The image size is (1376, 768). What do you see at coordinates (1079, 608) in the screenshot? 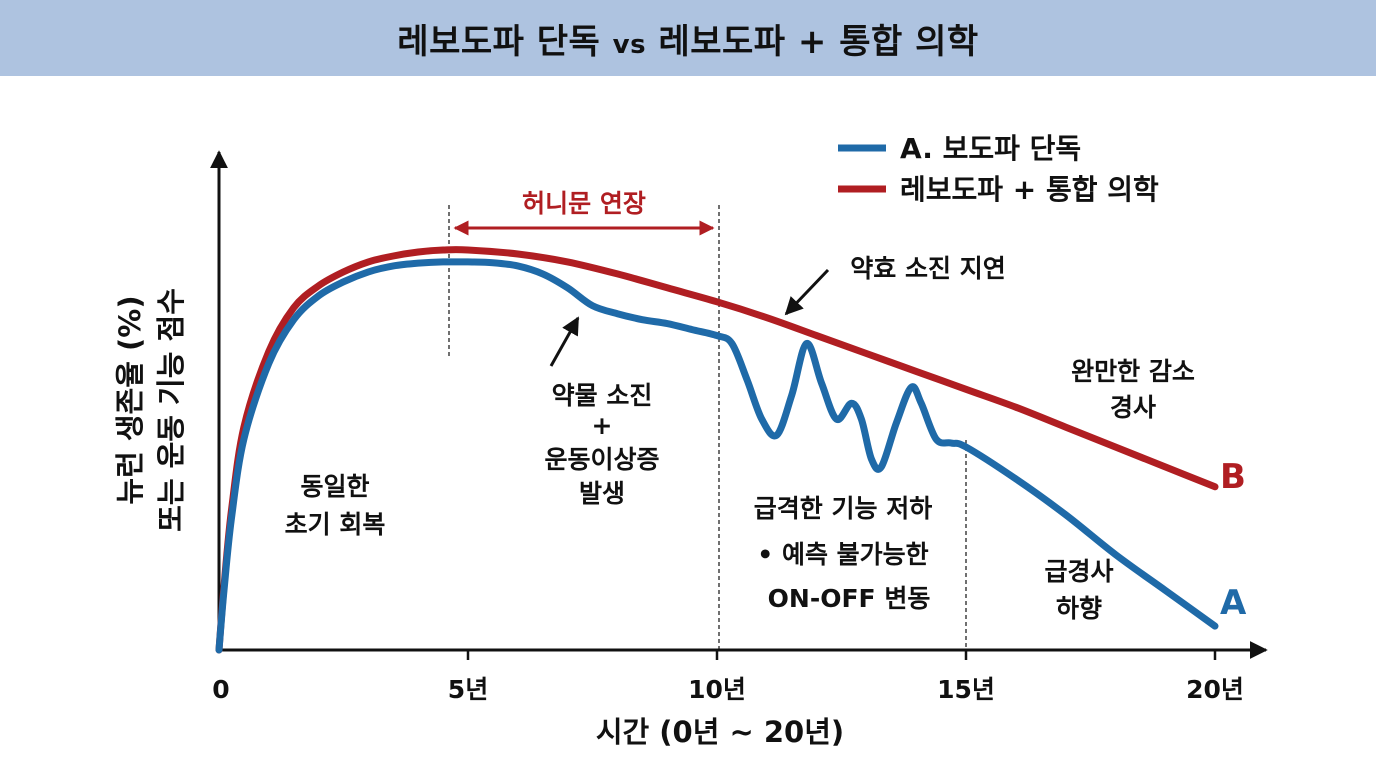
I see `steep-slope-label-2: 하향` at bounding box center [1079, 608].